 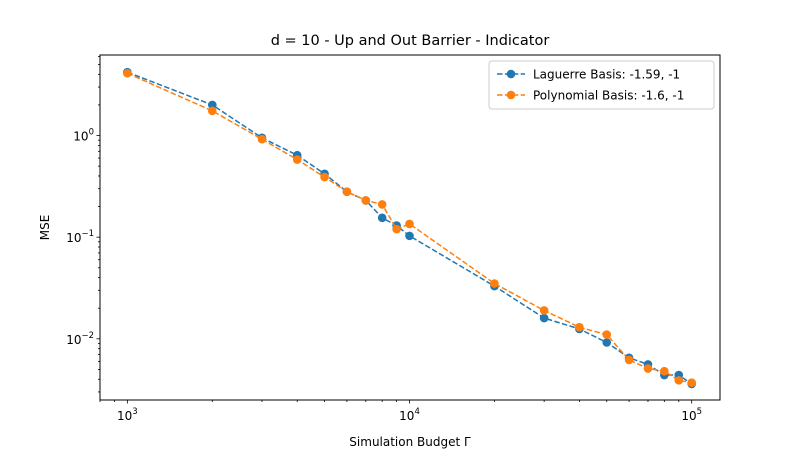 I want to click on y-axis: 10⁻² 10⁻¹ 10⁰, so click(x=83, y=224).